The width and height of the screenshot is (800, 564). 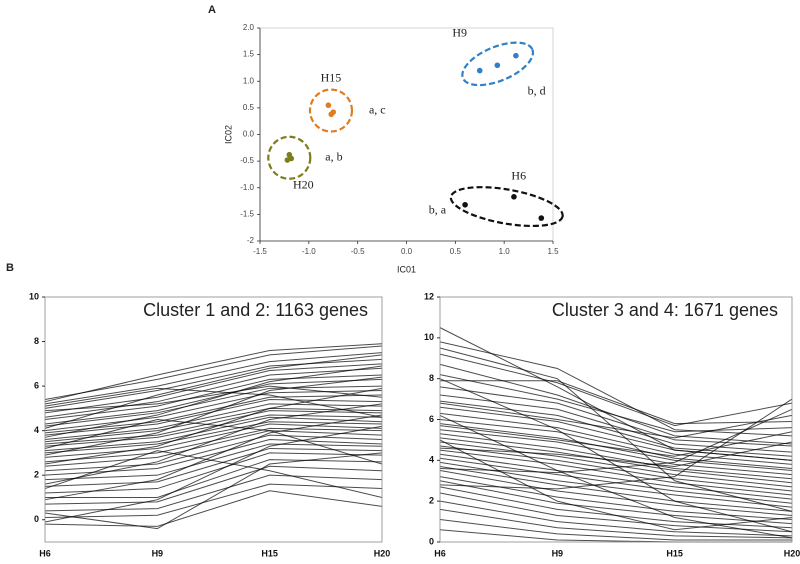 I want to click on y-tick-label: 0.5, so click(x=249, y=107).